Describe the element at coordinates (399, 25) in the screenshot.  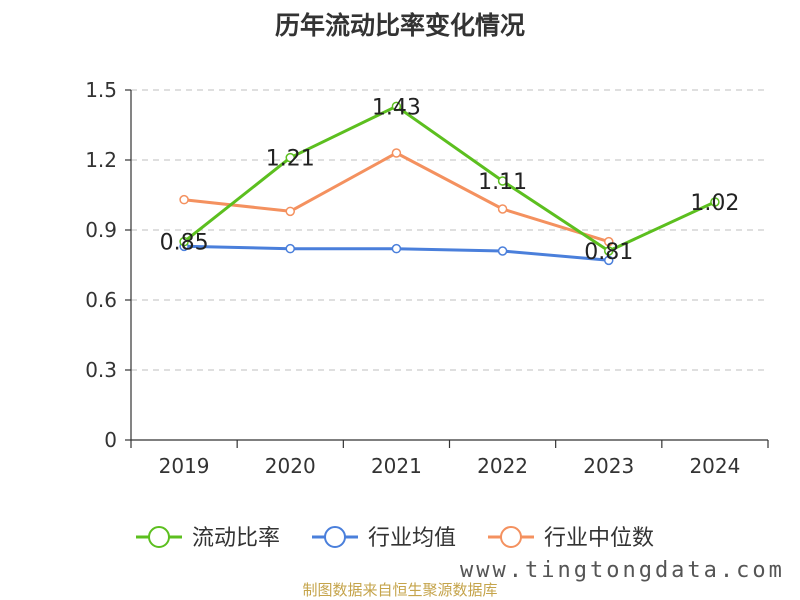
I see `chart-title: 历年流动比率变化情况` at that location.